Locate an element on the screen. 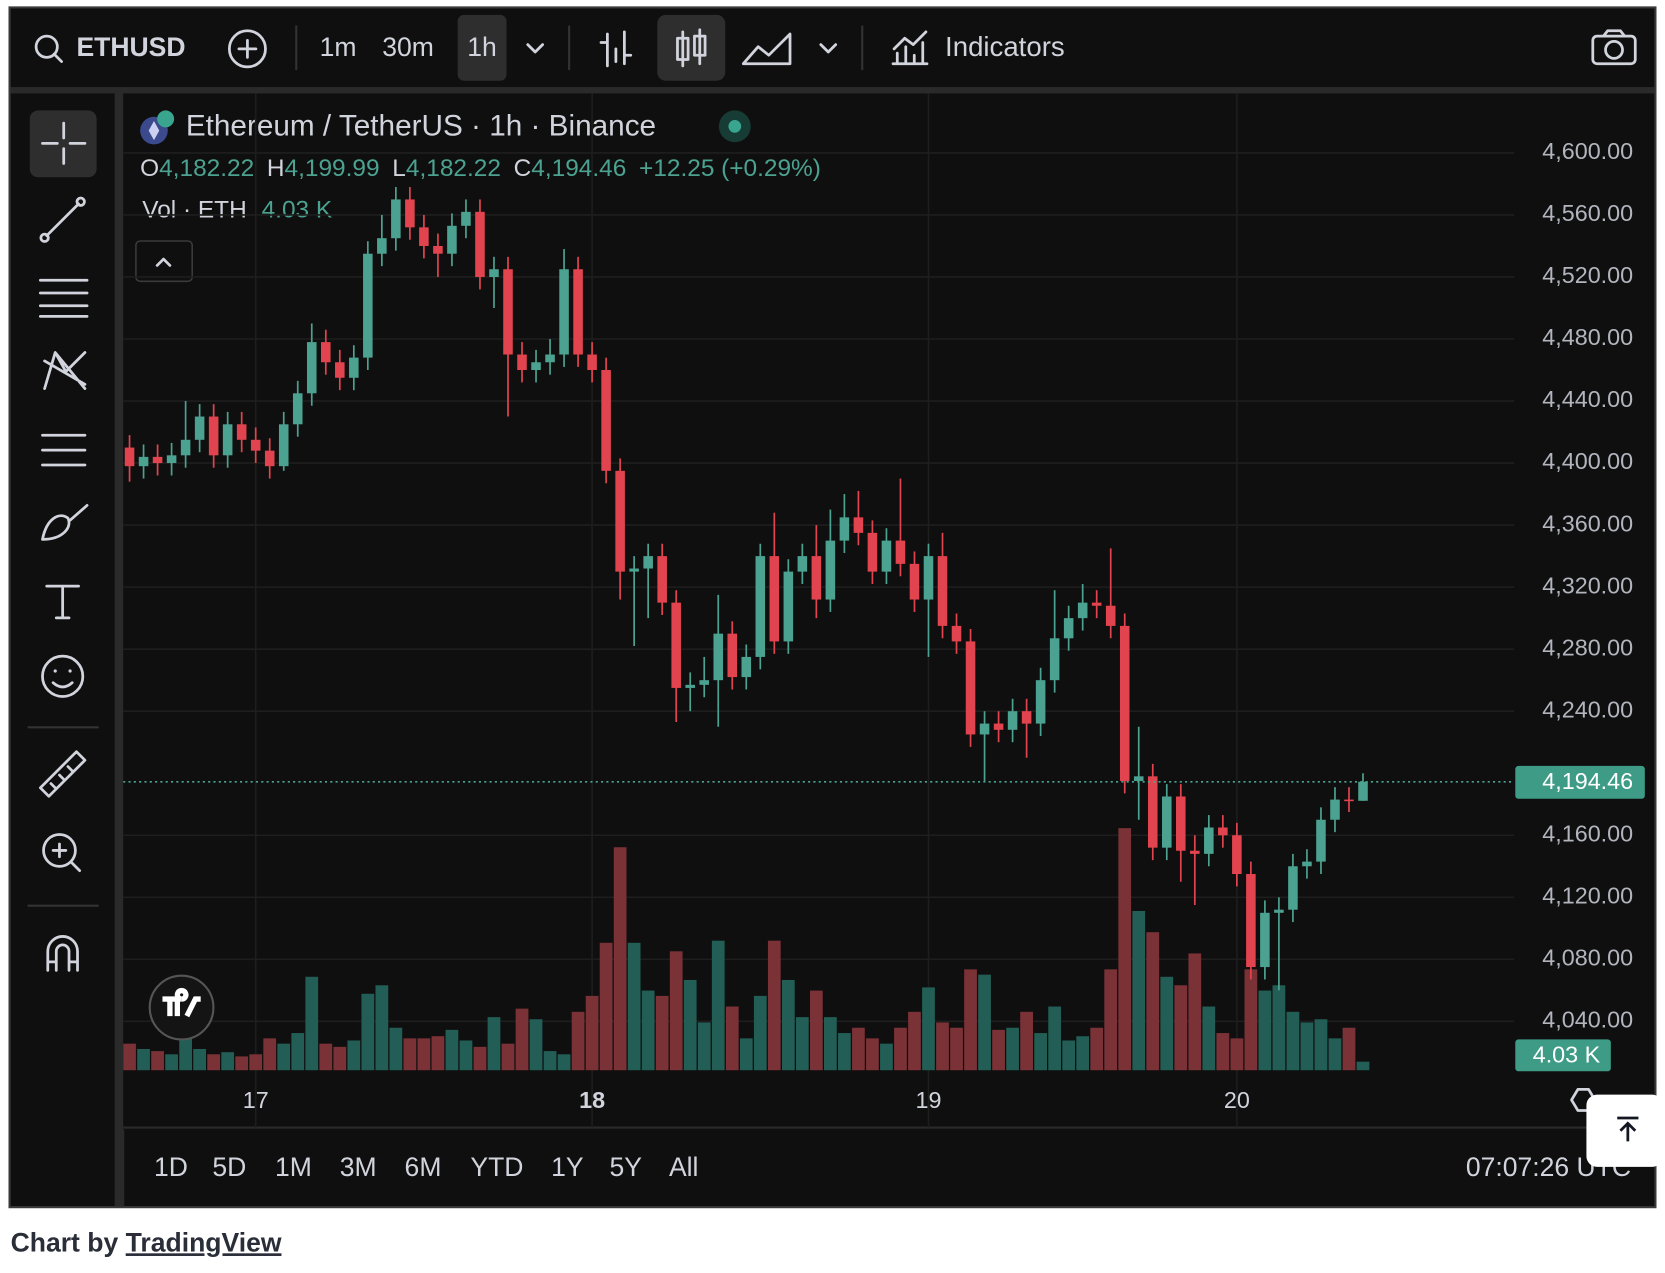  y-tick-label: 4,080.00 is located at coordinates (1587, 957).